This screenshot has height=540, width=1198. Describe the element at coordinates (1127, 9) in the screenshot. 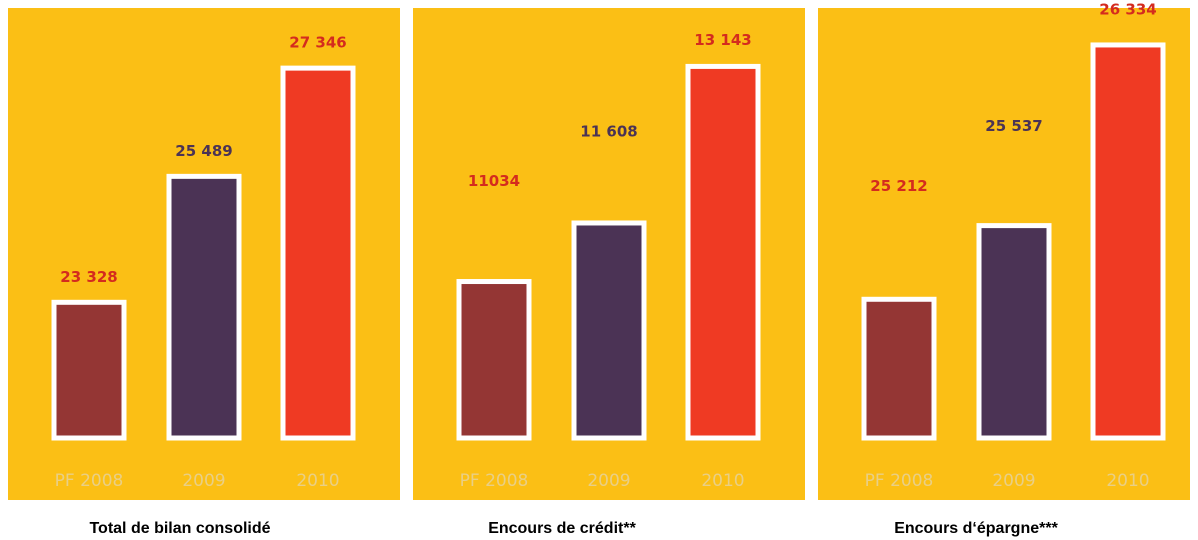

I see `value-label: 26 334` at that location.